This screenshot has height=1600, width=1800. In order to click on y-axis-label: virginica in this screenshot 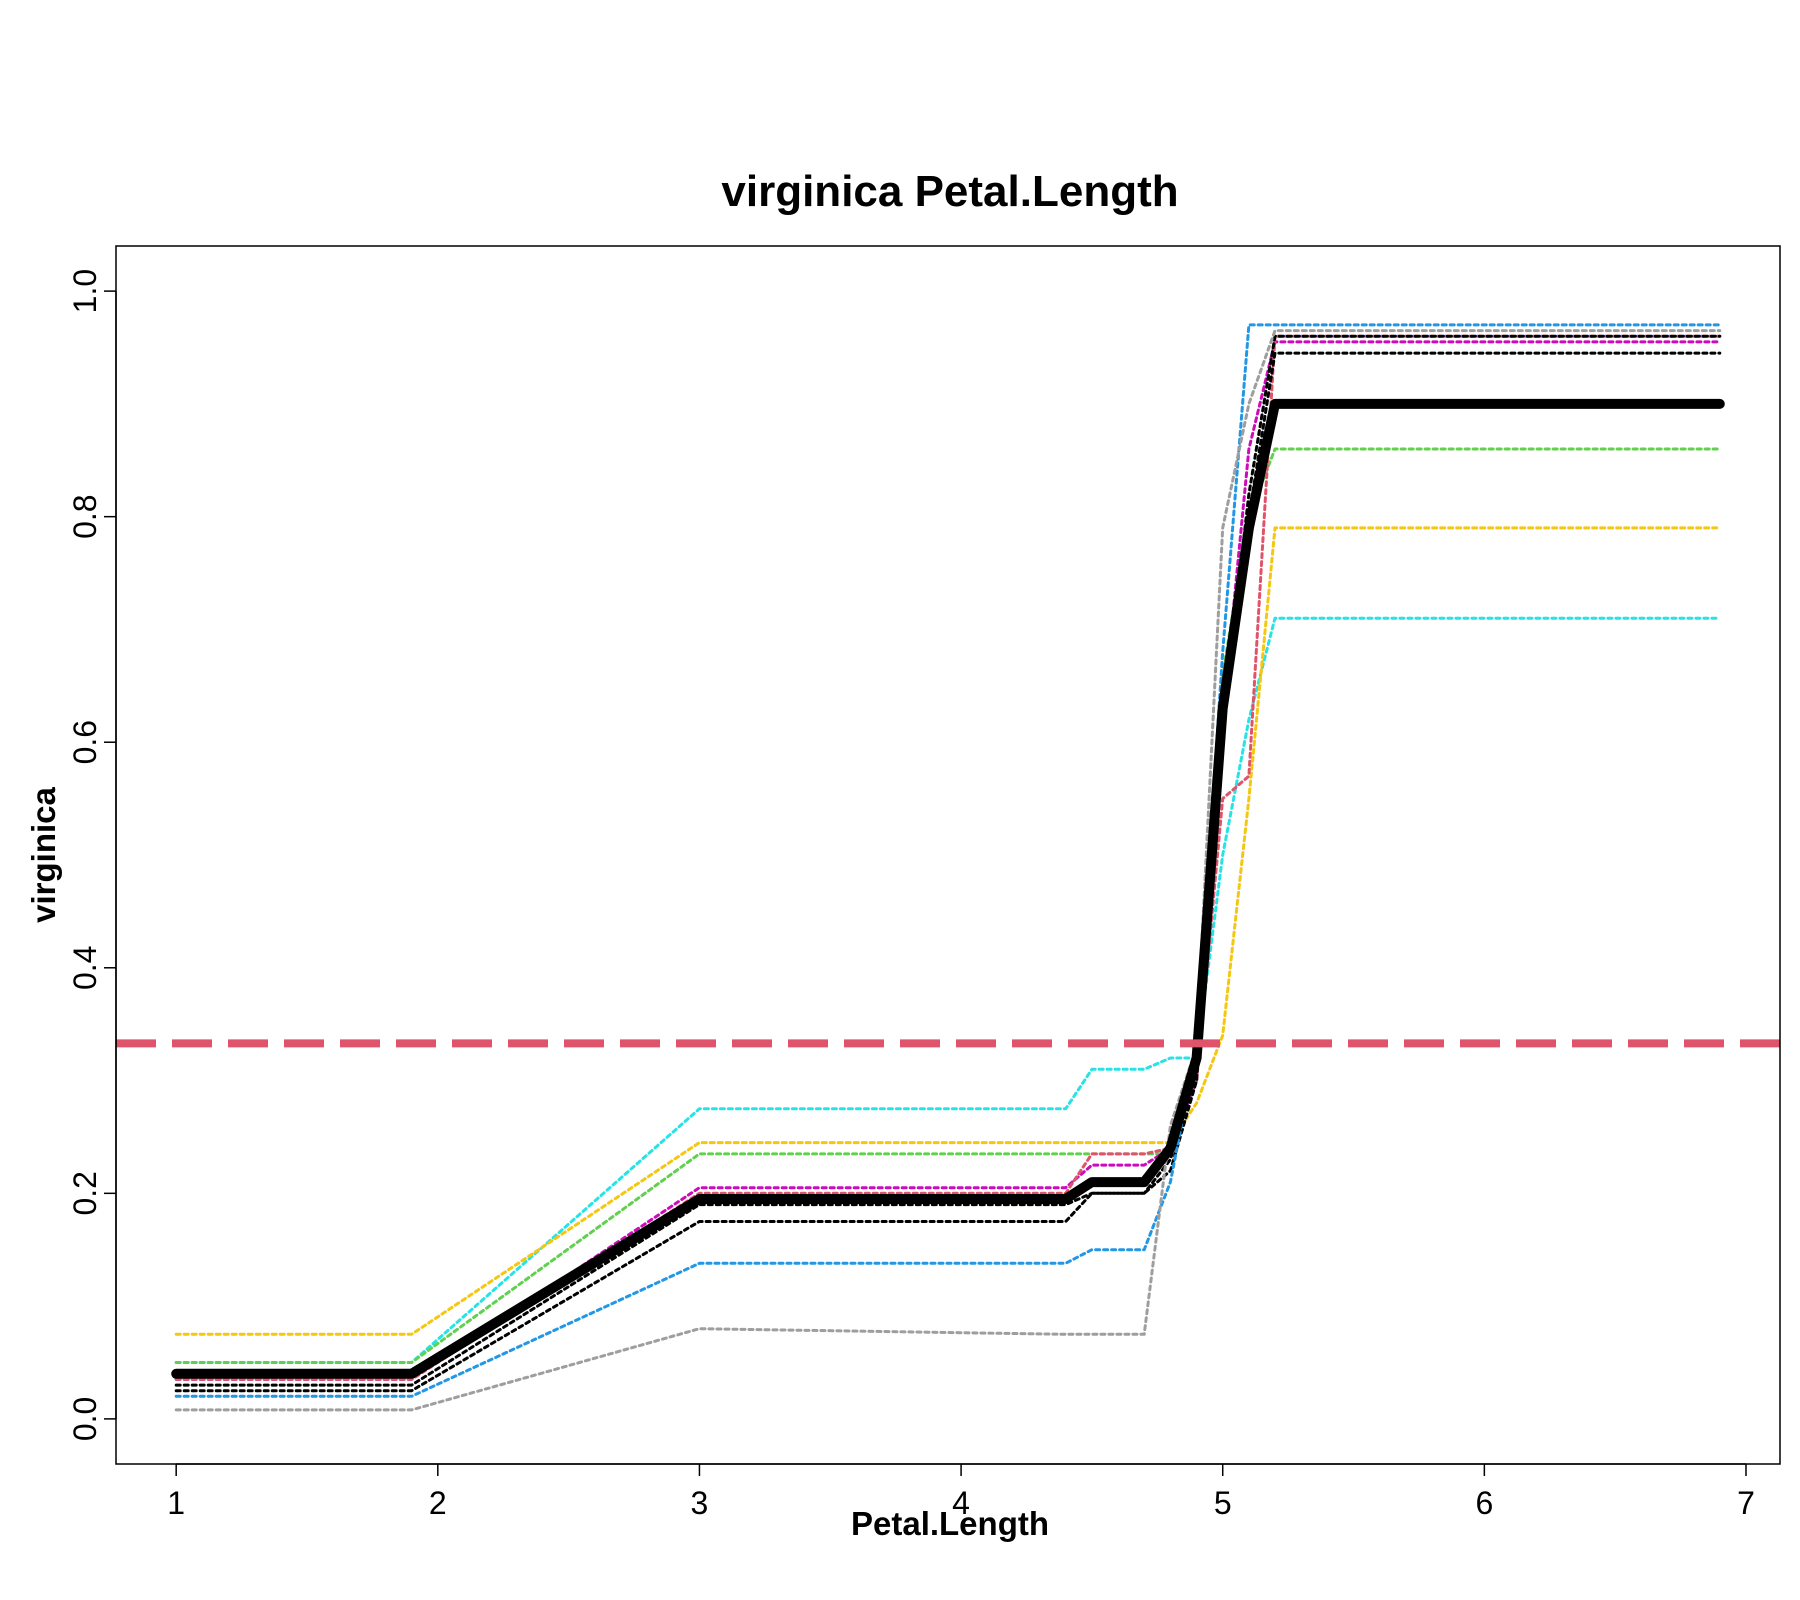, I will do `click(43, 854)`.